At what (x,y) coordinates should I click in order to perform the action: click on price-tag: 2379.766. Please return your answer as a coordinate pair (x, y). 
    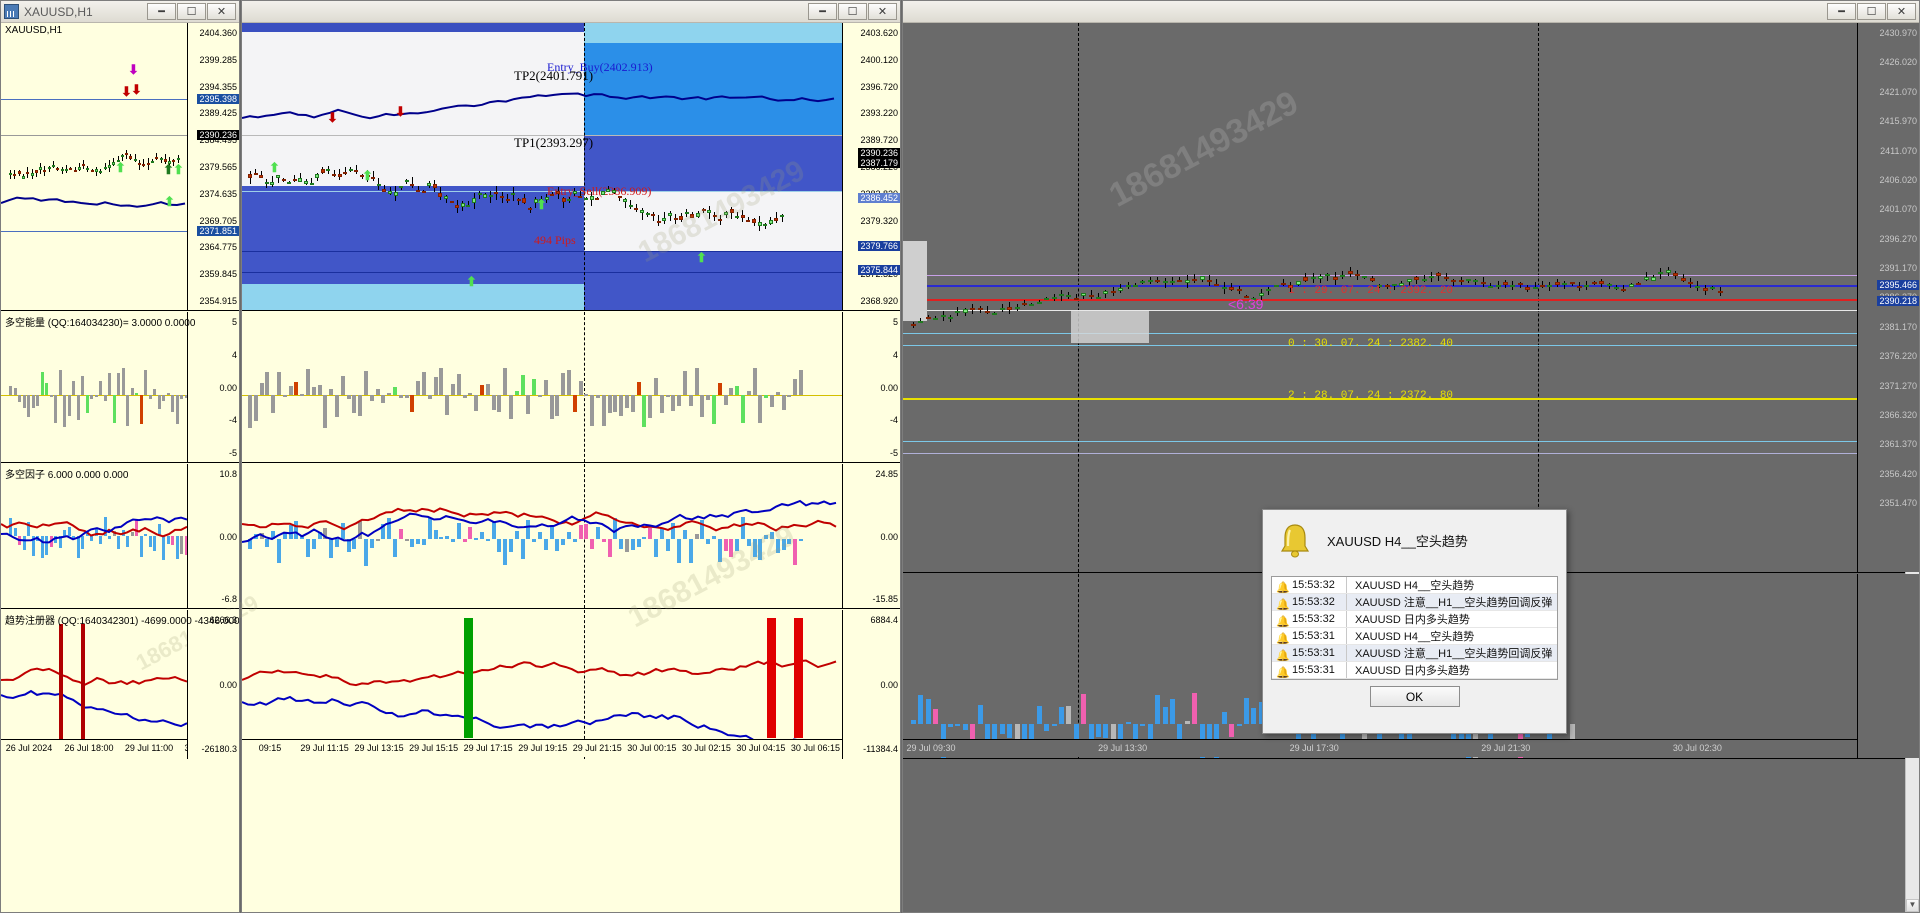
    Looking at the image, I should click on (879, 246).